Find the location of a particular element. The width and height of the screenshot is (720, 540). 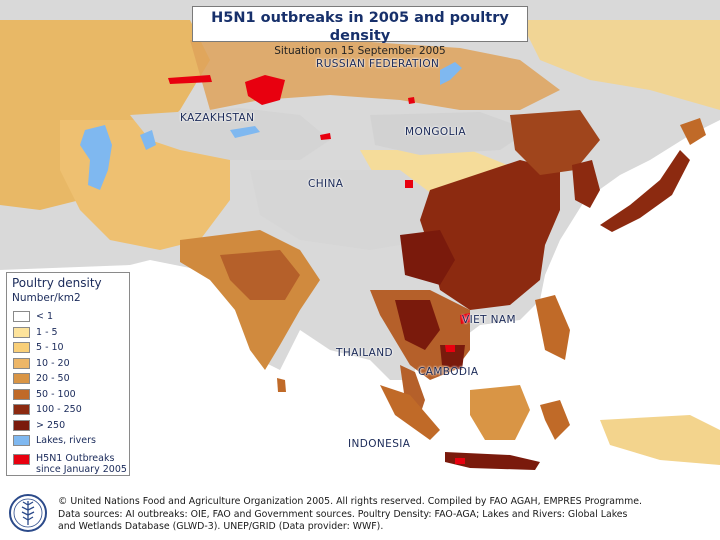

legend-label-outbreaks-line2: since January 2005 is located at coordinates (81, 469).